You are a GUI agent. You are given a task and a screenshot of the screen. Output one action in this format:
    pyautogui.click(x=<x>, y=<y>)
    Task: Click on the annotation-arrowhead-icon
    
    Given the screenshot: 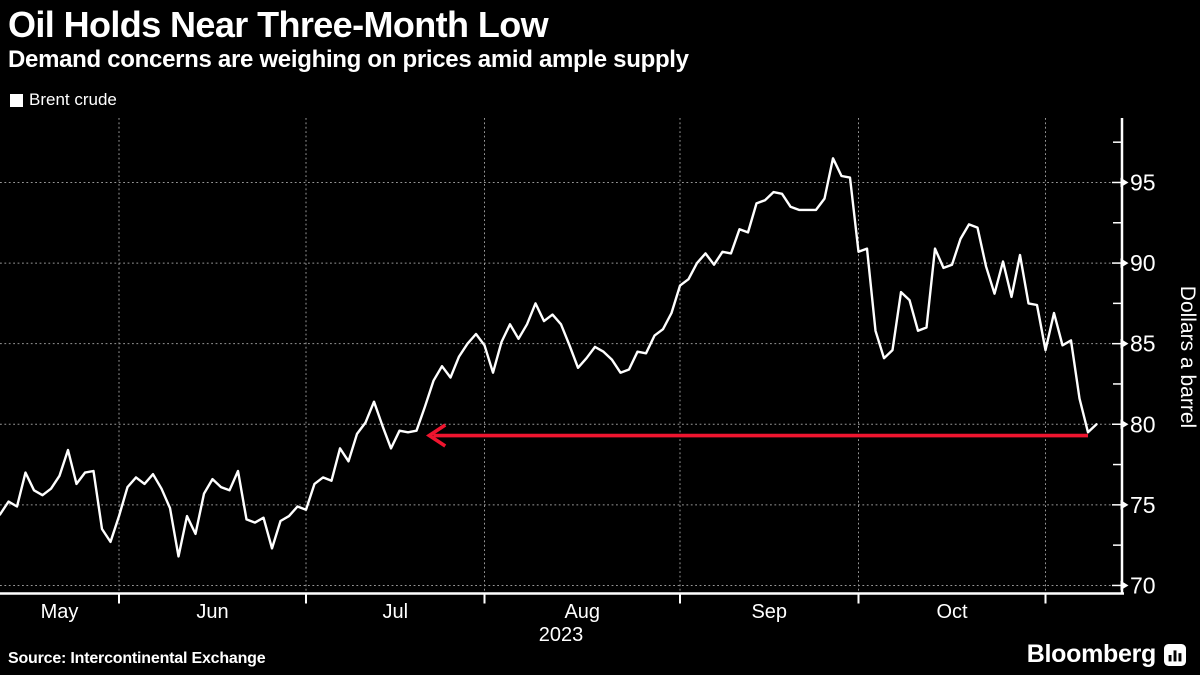 What is the action you would take?
    pyautogui.click(x=436, y=435)
    